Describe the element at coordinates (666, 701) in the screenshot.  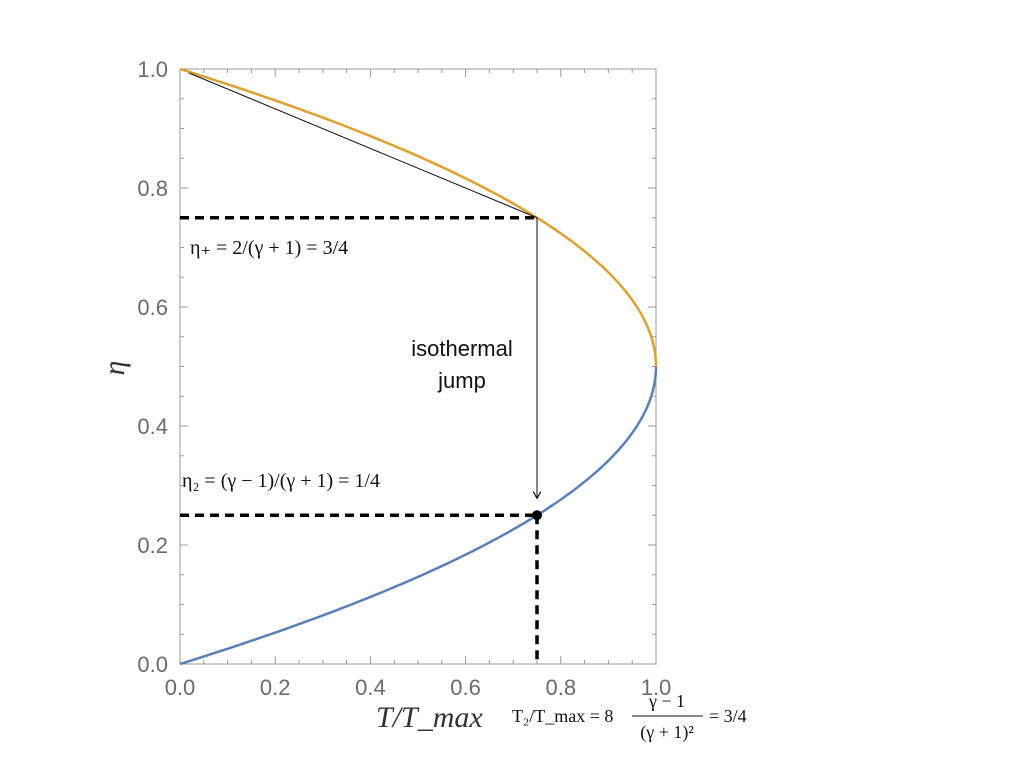
I see `t2-numerator: γ − 1` at that location.